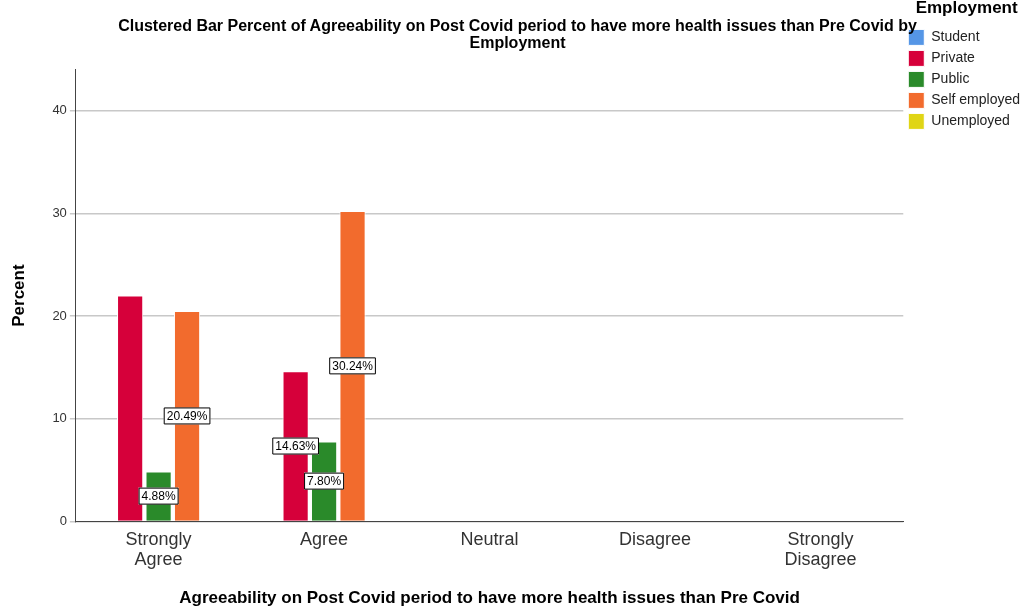 The image size is (1035, 611). What do you see at coordinates (59, 110) in the screenshot?
I see `y-tick-label: 40` at bounding box center [59, 110].